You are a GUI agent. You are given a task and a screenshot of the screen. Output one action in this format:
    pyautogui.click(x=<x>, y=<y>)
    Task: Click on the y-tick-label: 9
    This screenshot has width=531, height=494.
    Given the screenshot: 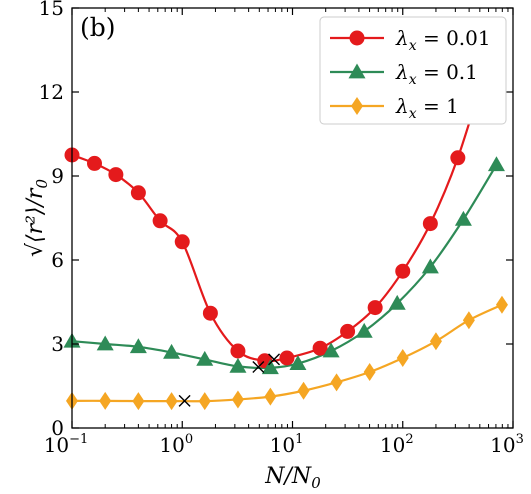 What is the action you would take?
    pyautogui.click(x=57, y=176)
    